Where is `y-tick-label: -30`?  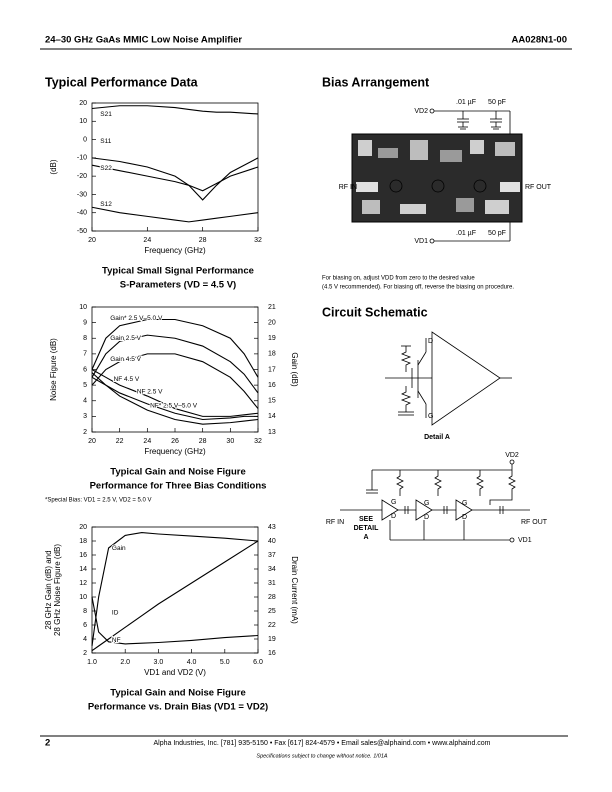
y-tick-label: -30 is located at coordinates (82, 194).